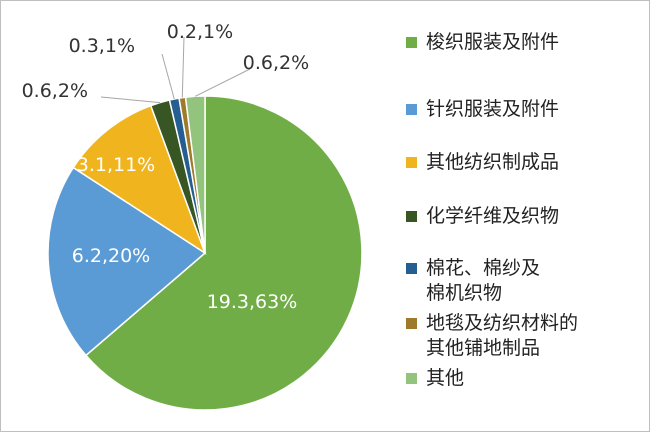 The width and height of the screenshot is (650, 432). I want to click on legend-label: 针织服装及附件, so click(493, 109).